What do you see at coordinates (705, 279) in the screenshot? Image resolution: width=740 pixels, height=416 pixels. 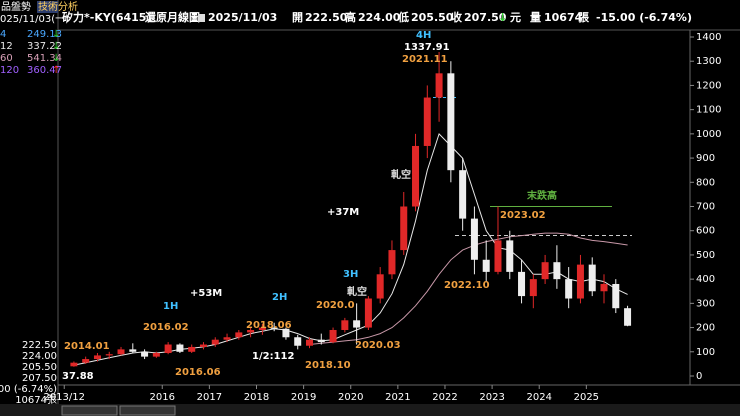 I see `y-tick-label: 400` at bounding box center [705, 279].